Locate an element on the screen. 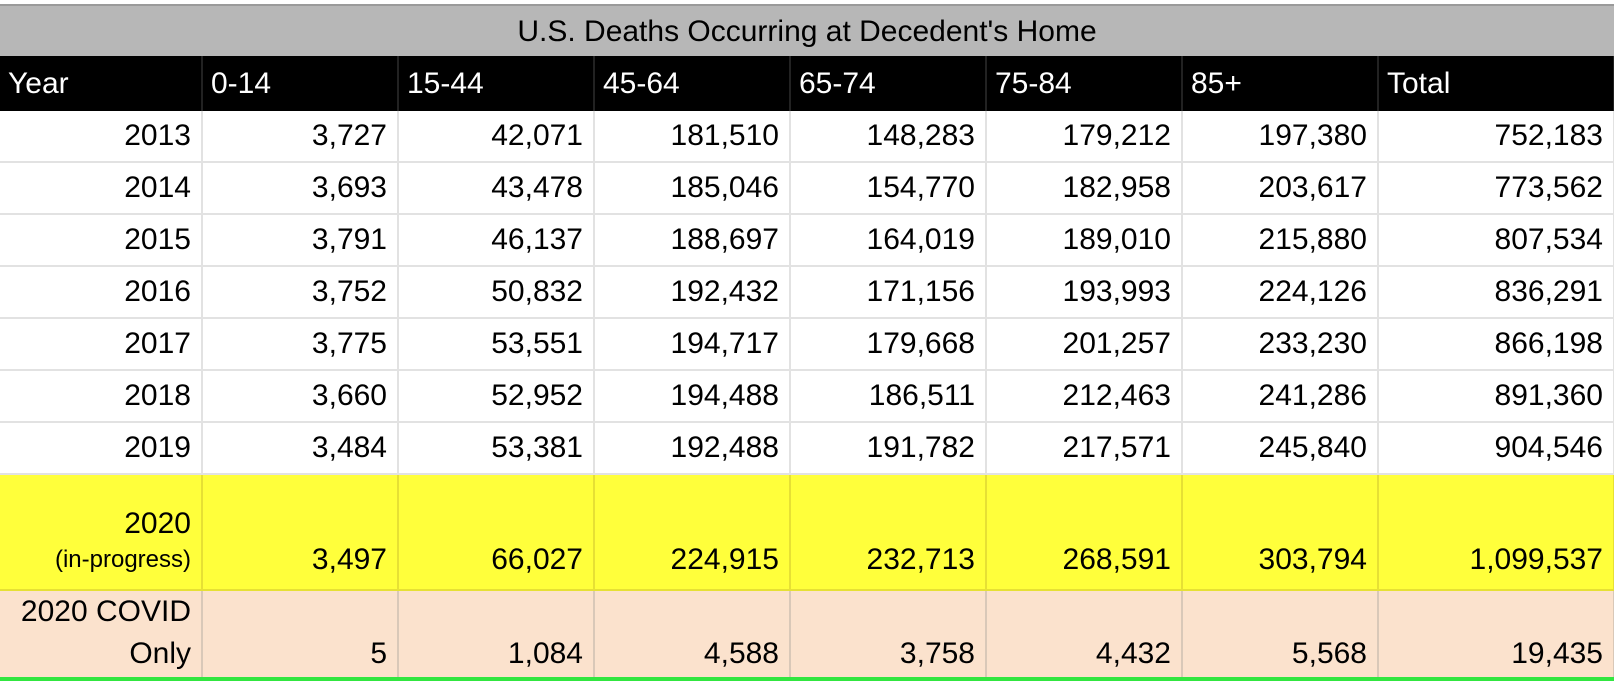 Image resolution: width=1614 pixels, height=682 pixels. column-header: 85+ is located at coordinates (1280, 83).